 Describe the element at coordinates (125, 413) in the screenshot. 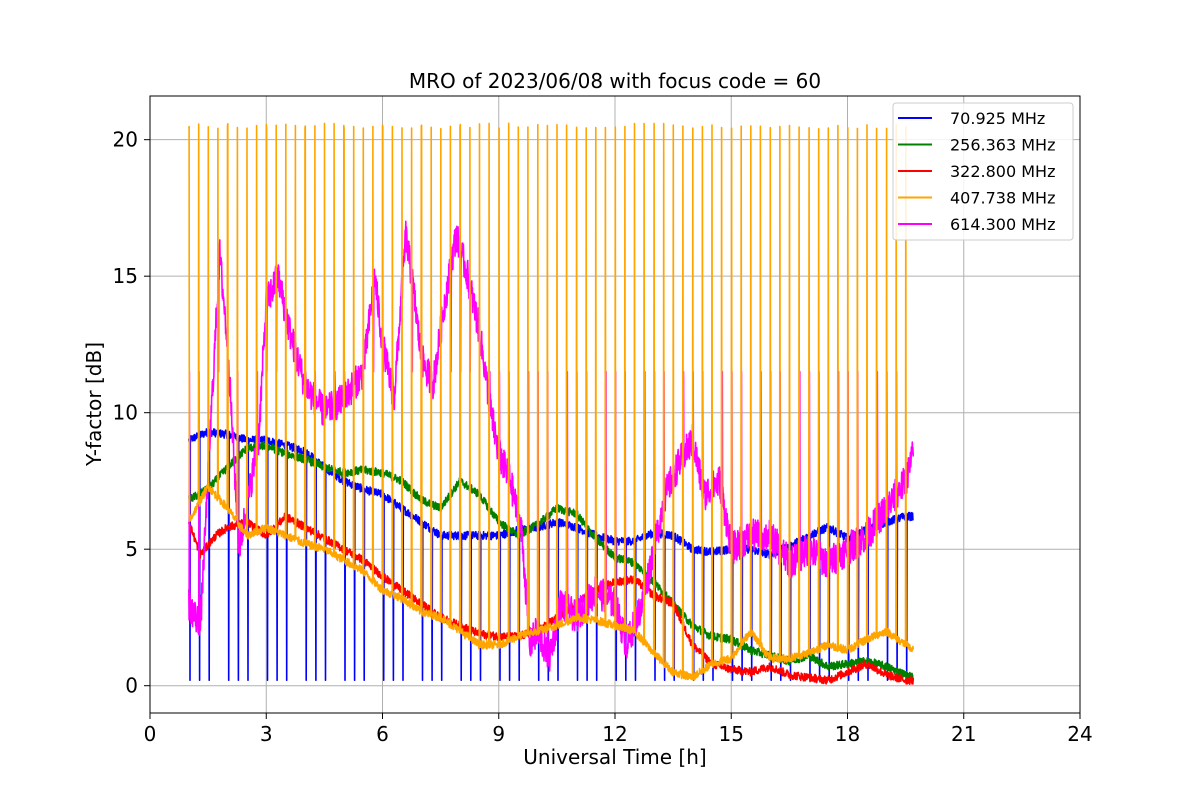

I see `y-tick-label: 10` at that location.